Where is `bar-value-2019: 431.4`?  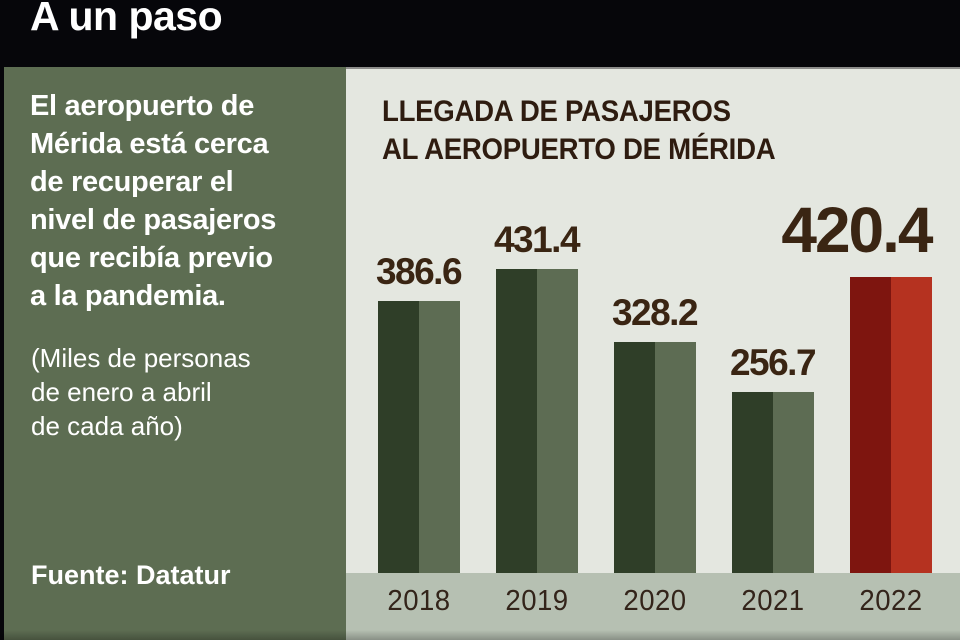 bar-value-2019: 431.4 is located at coordinates (537, 239).